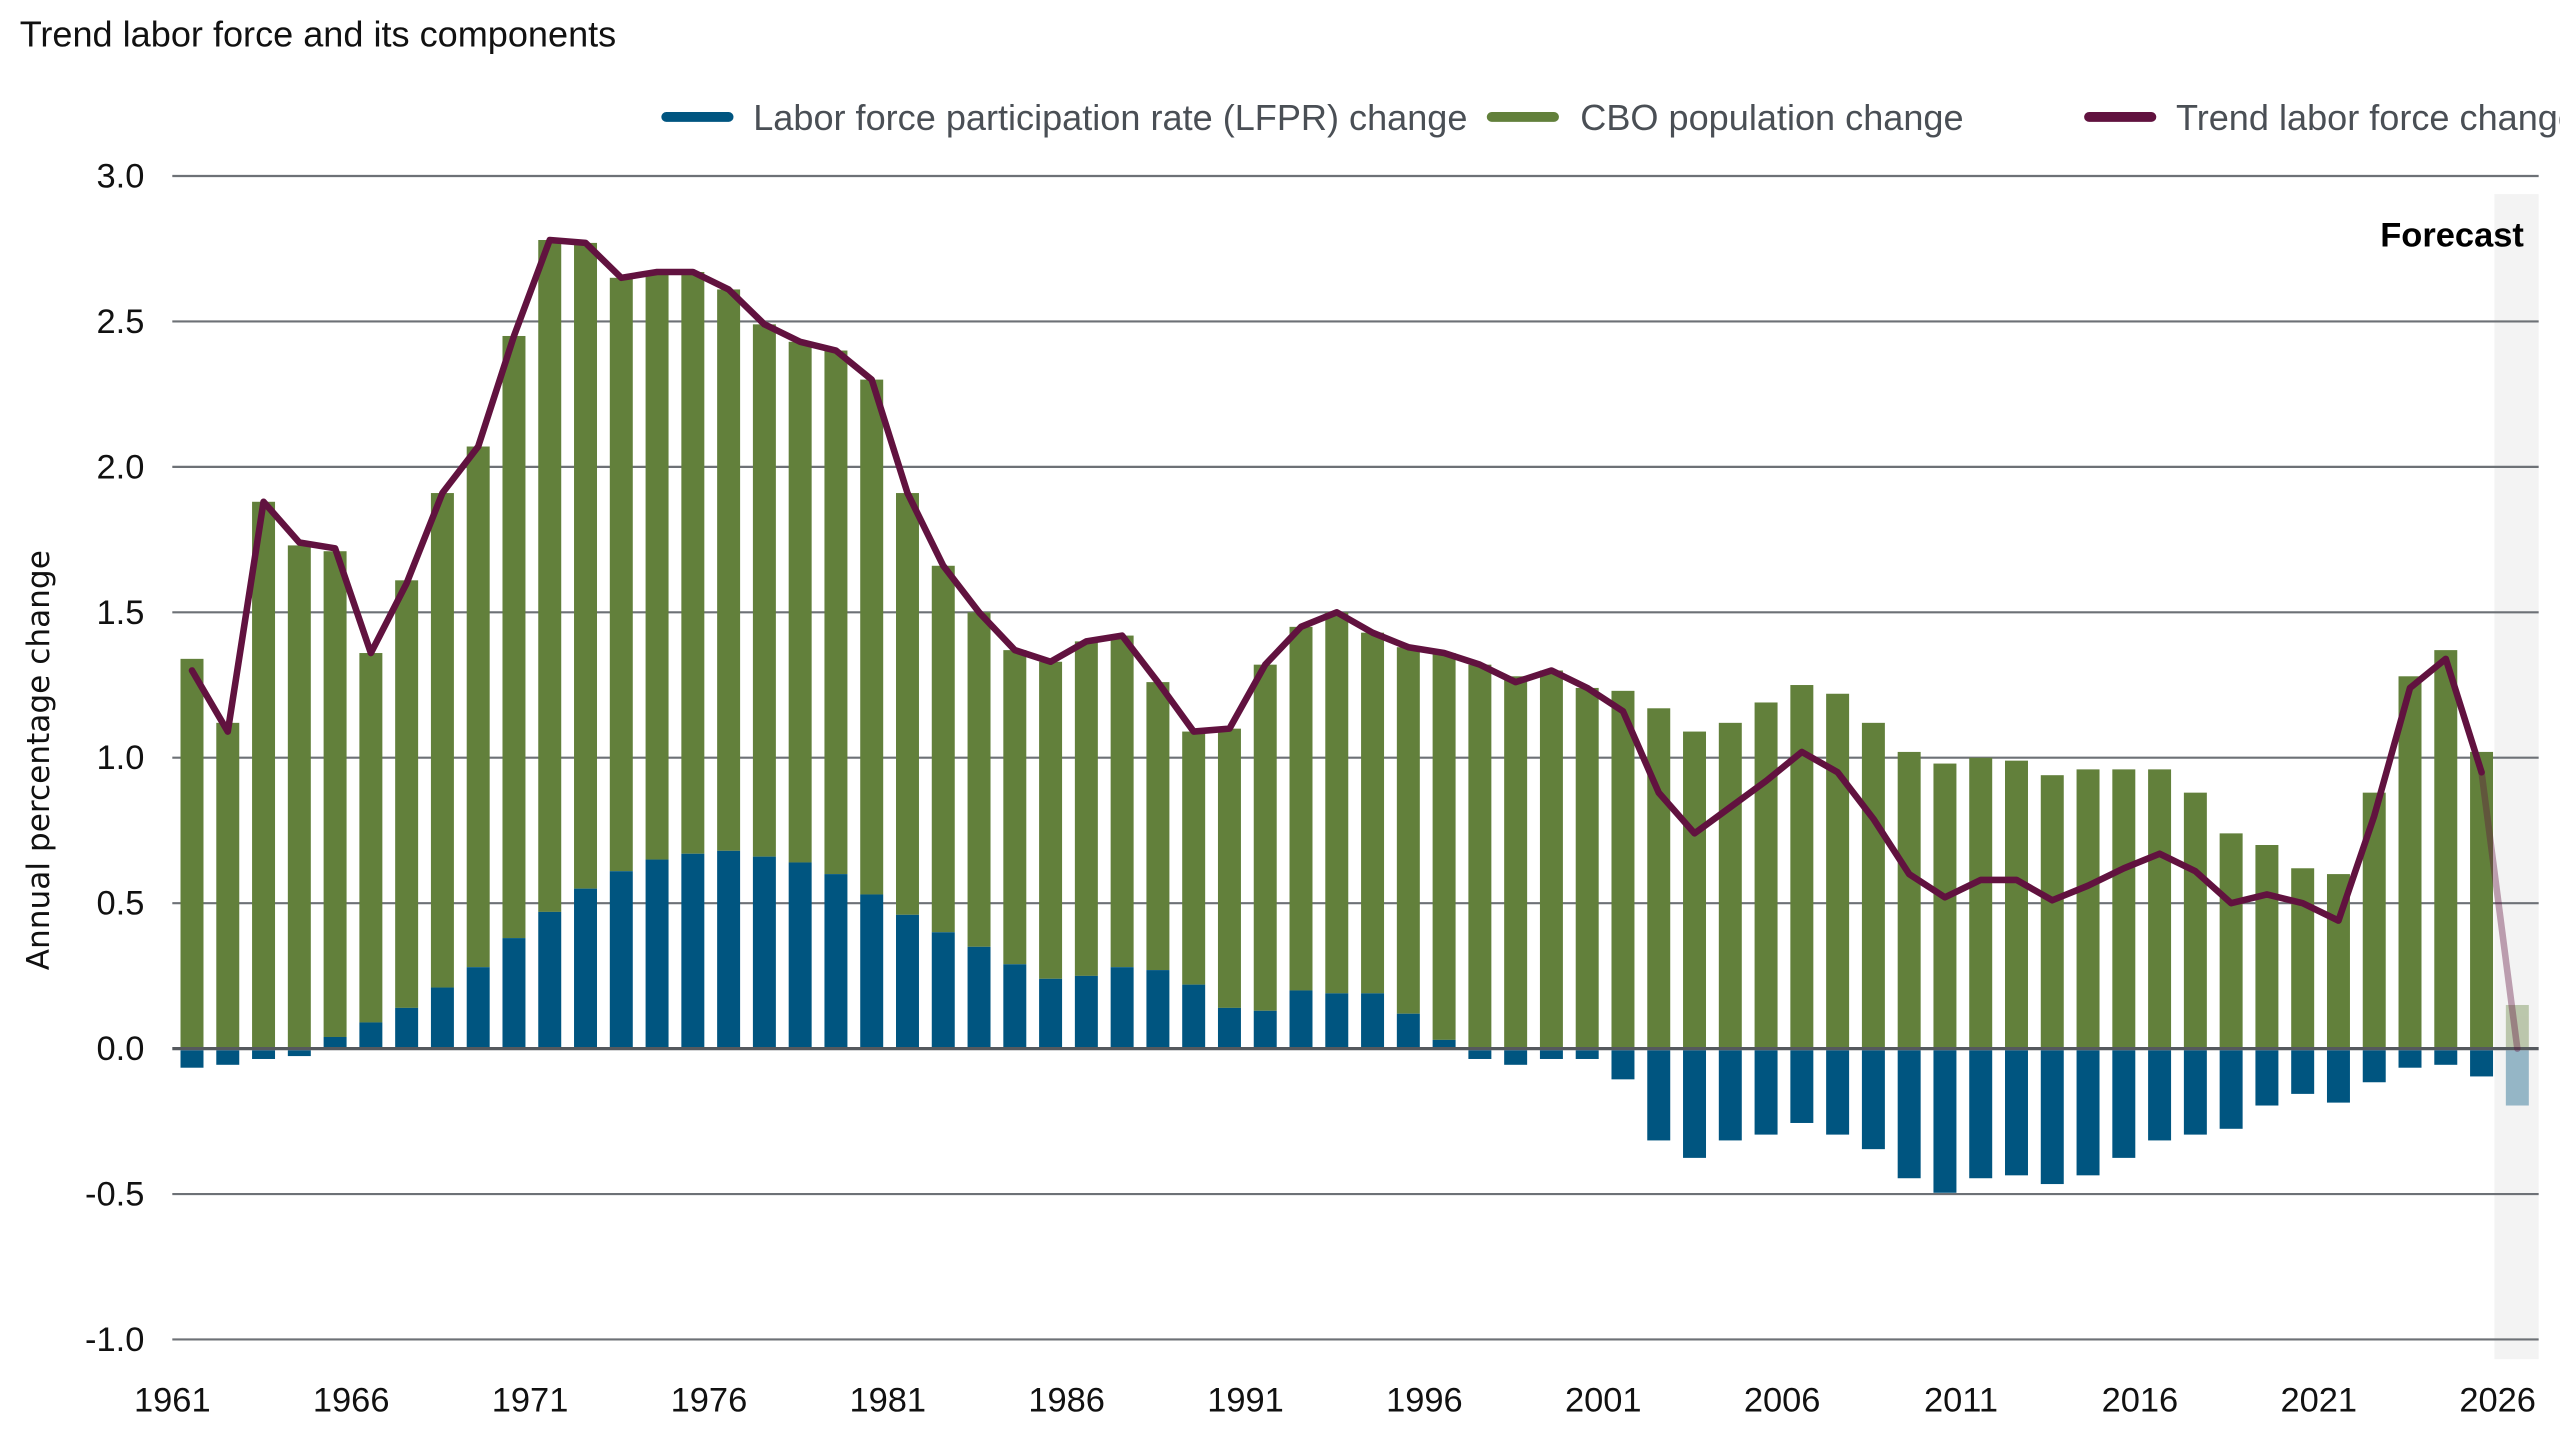 Image resolution: width=2560 pixels, height=1440 pixels. What do you see at coordinates (1158, 865) in the screenshot?
I see `bar-1988` at bounding box center [1158, 865].